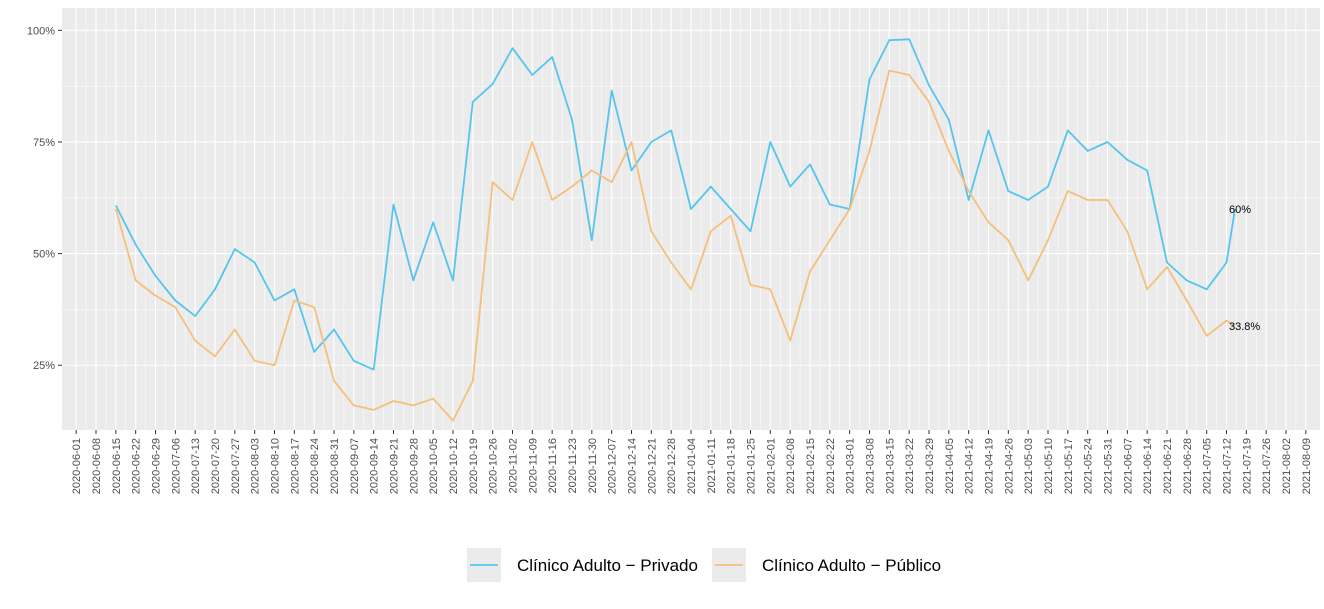  What do you see at coordinates (216, 466) in the screenshot?
I see `x-tick-label: 2020-07-20` at bounding box center [216, 466].